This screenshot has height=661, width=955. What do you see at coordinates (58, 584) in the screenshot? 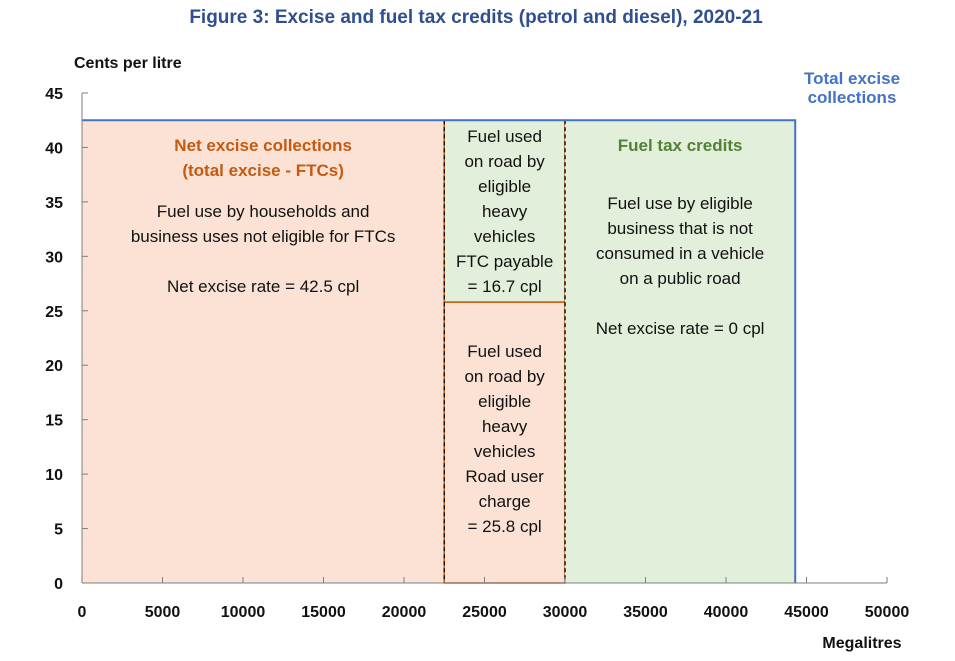
I see `y-tick-label: 0` at bounding box center [58, 584].